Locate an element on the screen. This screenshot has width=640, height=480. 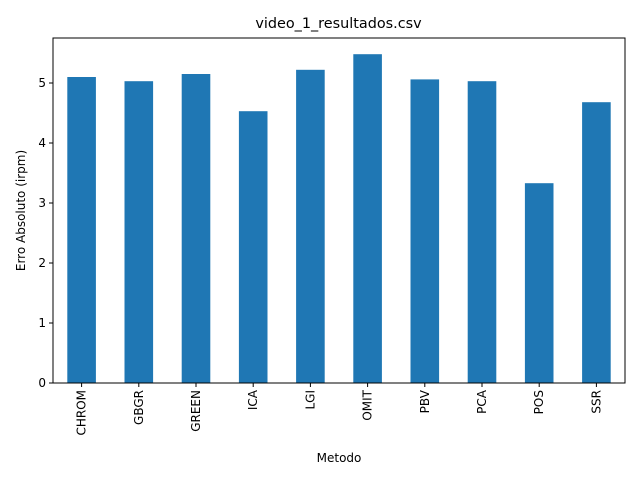
x-tick-label: GREEN is located at coordinates (196, 411).